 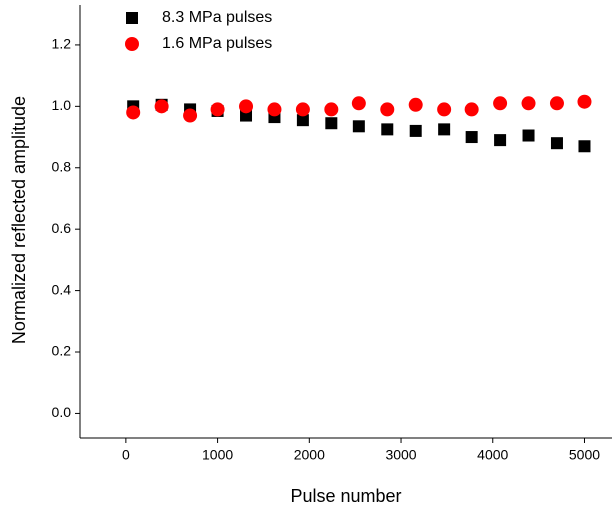 I want to click on x-tick-label: 3000, so click(x=400, y=455).